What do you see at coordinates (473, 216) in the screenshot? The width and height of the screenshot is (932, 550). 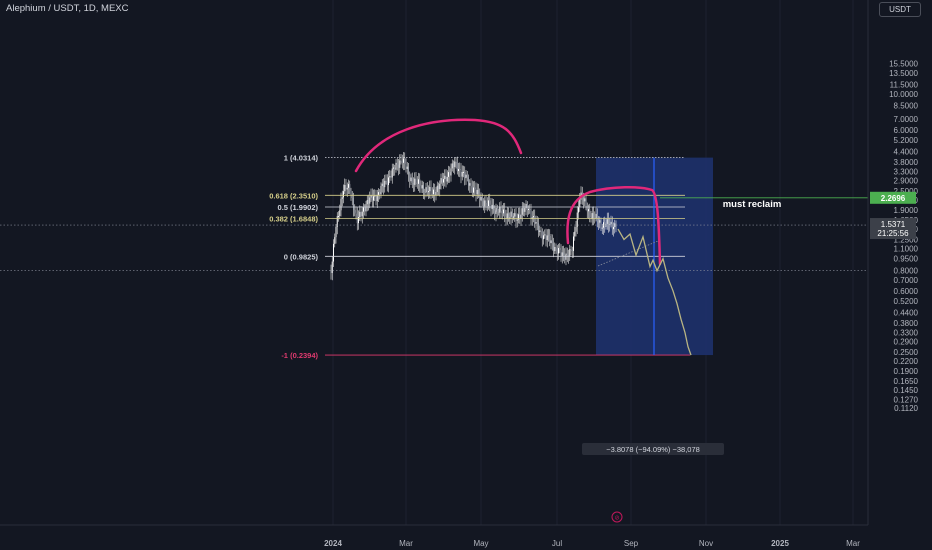 I see `candles-group` at bounding box center [473, 216].